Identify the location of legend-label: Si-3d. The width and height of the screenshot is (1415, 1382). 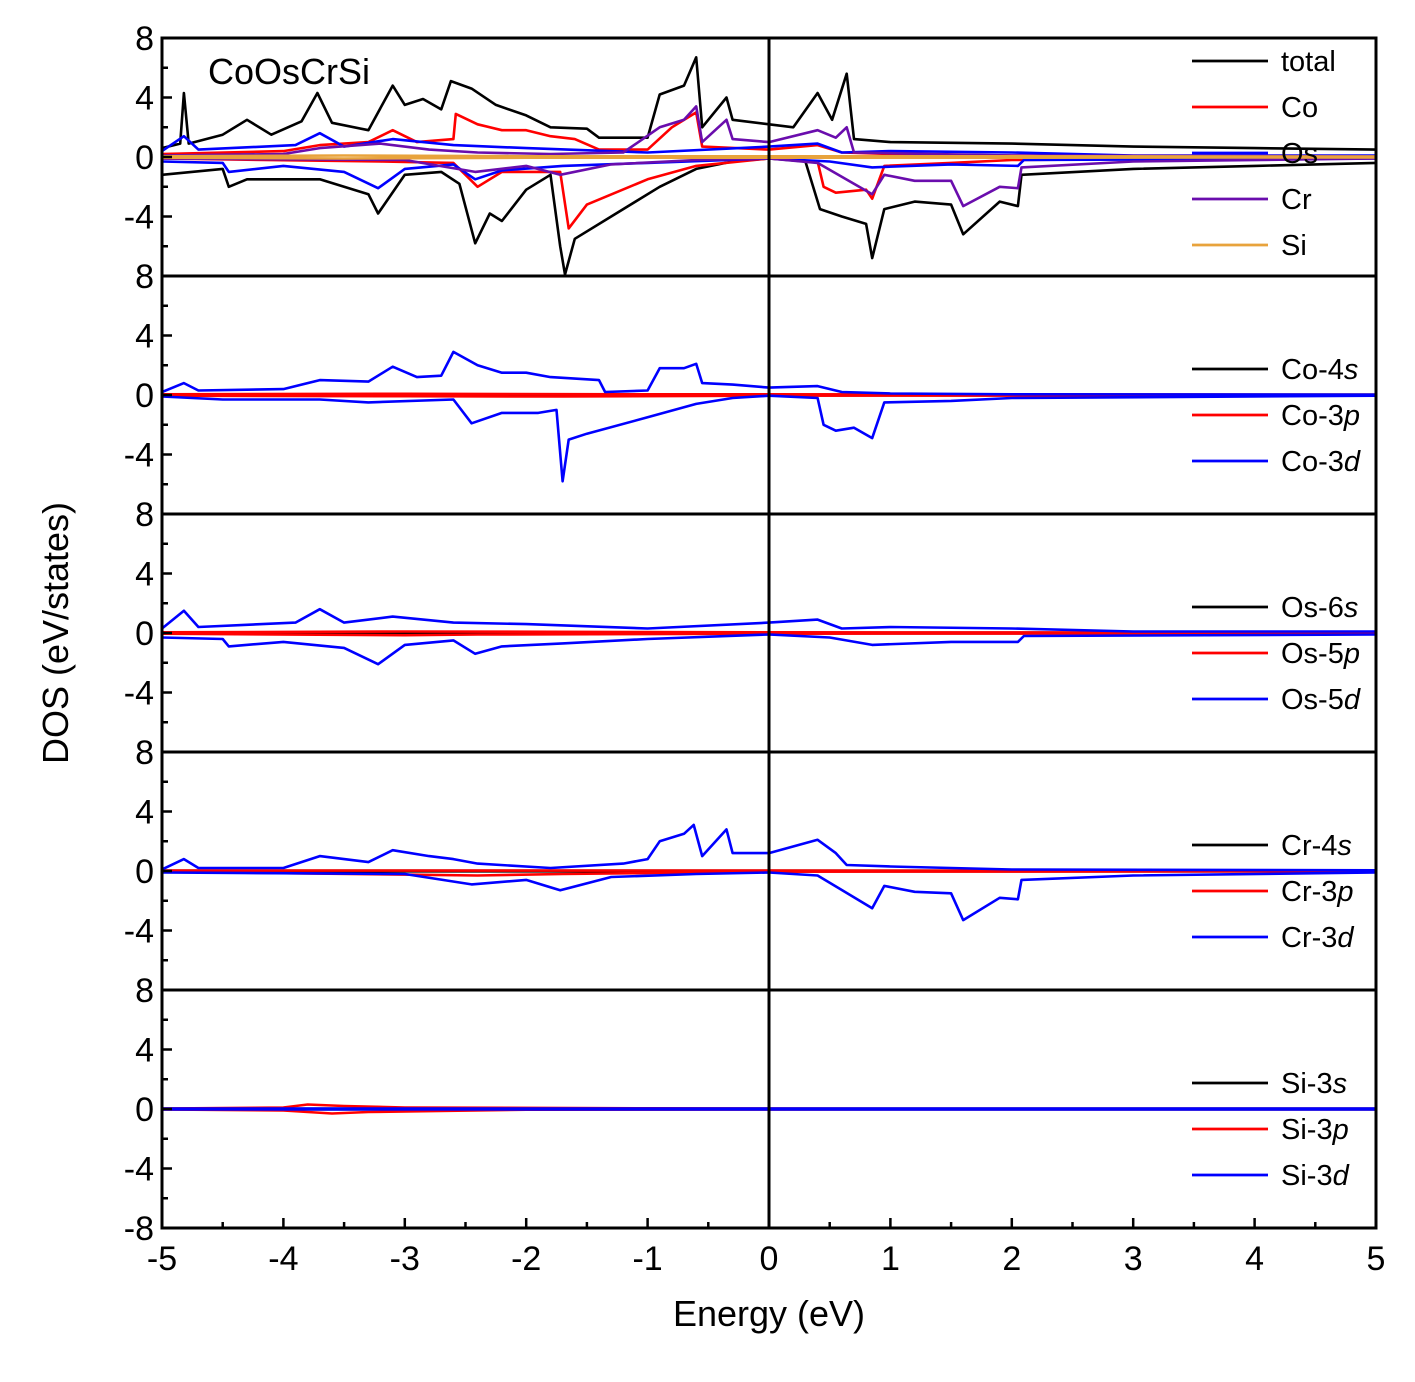
(1315, 1176).